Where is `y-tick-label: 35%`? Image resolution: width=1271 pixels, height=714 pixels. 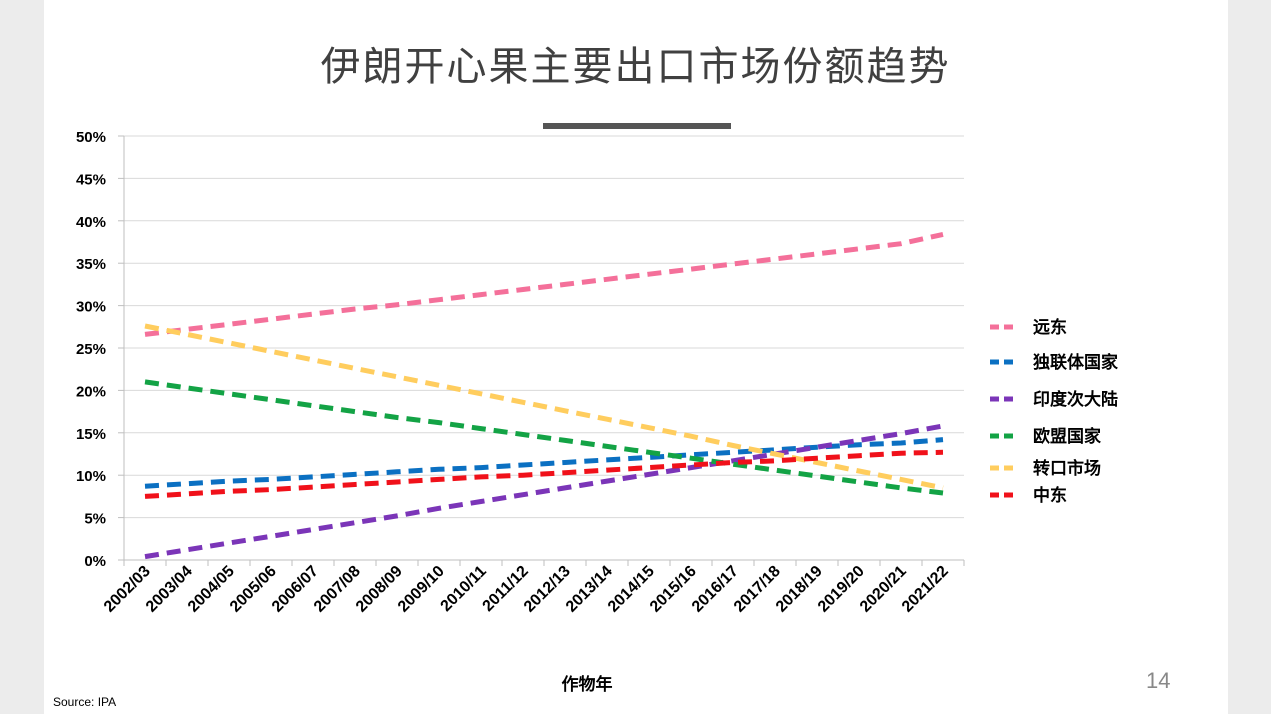
y-tick-label: 35% is located at coordinates (91, 264).